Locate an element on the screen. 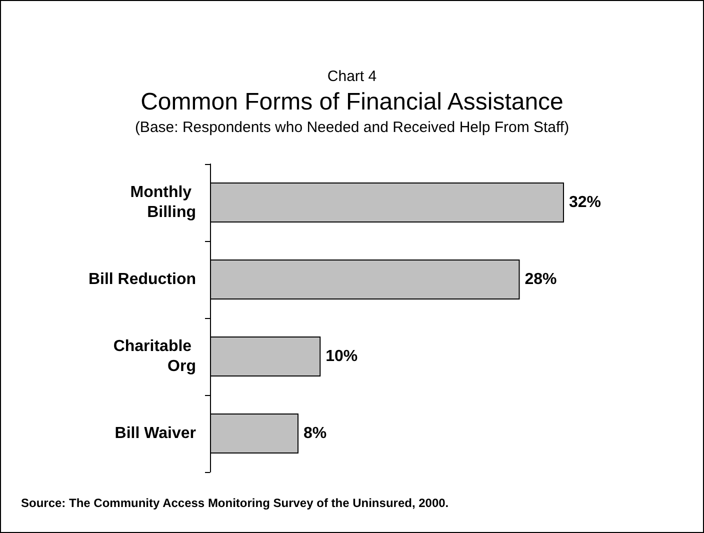  data-label: 8% is located at coordinates (315, 433).